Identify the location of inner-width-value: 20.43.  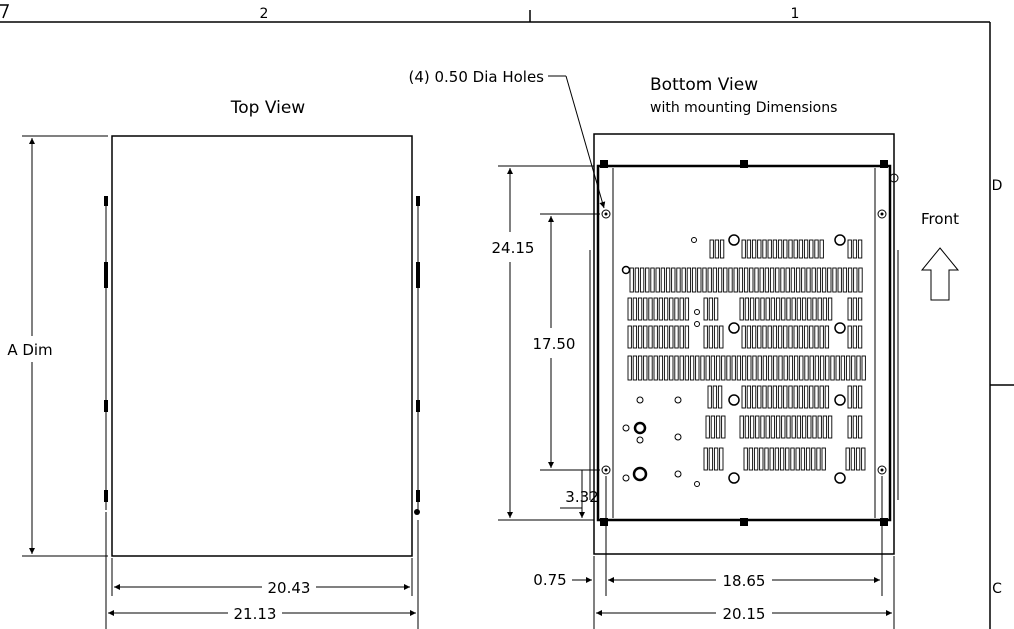
(289, 588).